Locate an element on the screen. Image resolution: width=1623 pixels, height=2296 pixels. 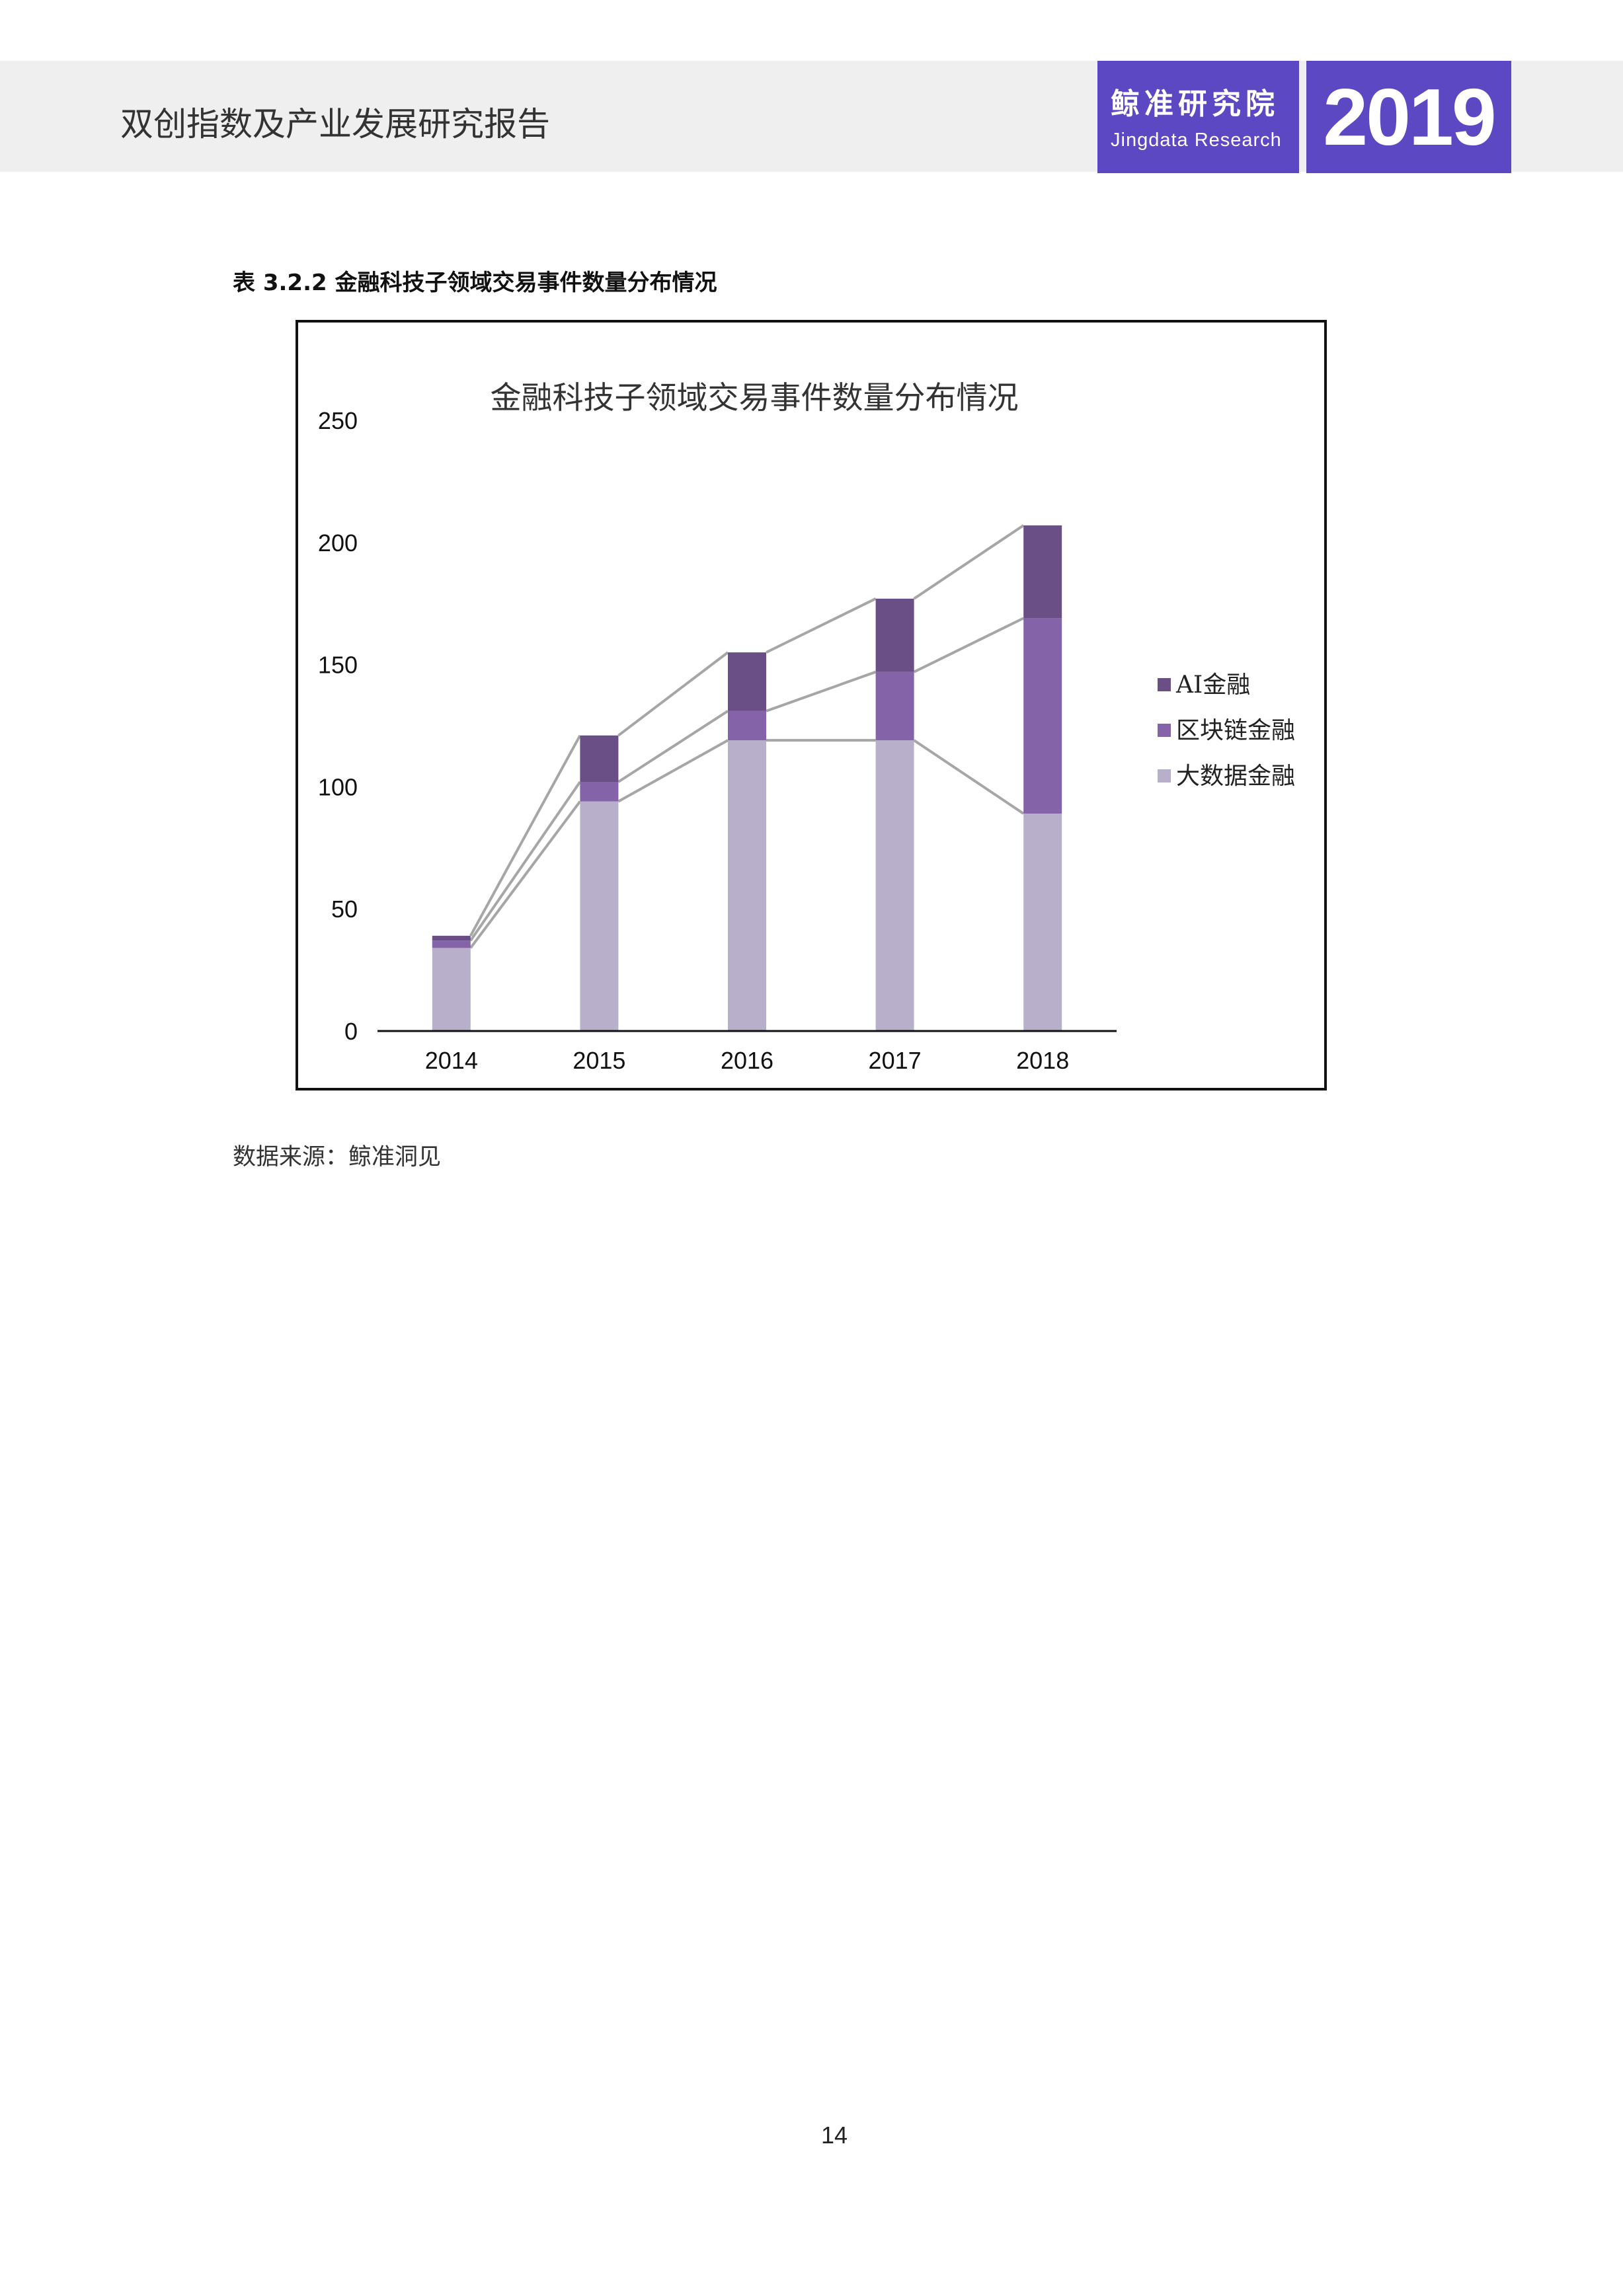
source-note: 数据来源：鲸准洞见 is located at coordinates (337, 1157).